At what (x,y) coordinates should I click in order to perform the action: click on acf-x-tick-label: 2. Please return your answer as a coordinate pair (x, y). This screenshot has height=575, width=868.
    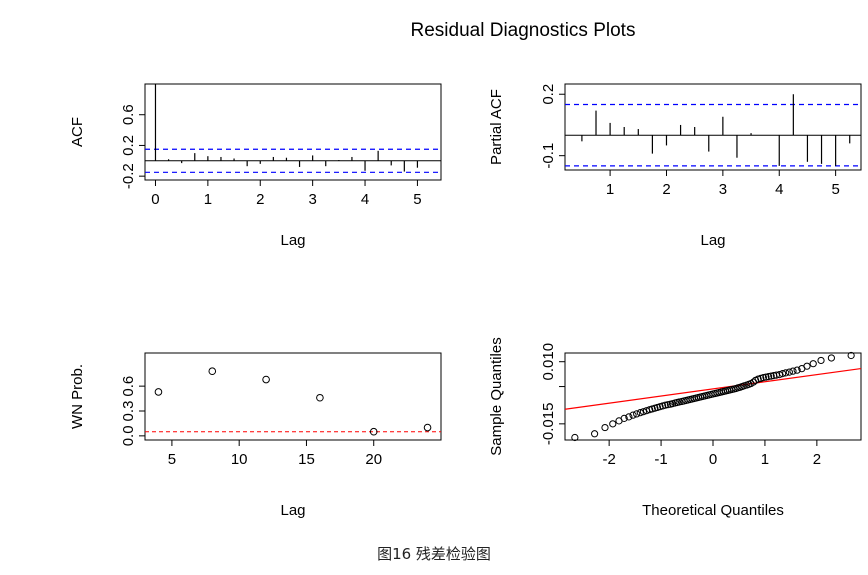
    Looking at the image, I should click on (260, 199).